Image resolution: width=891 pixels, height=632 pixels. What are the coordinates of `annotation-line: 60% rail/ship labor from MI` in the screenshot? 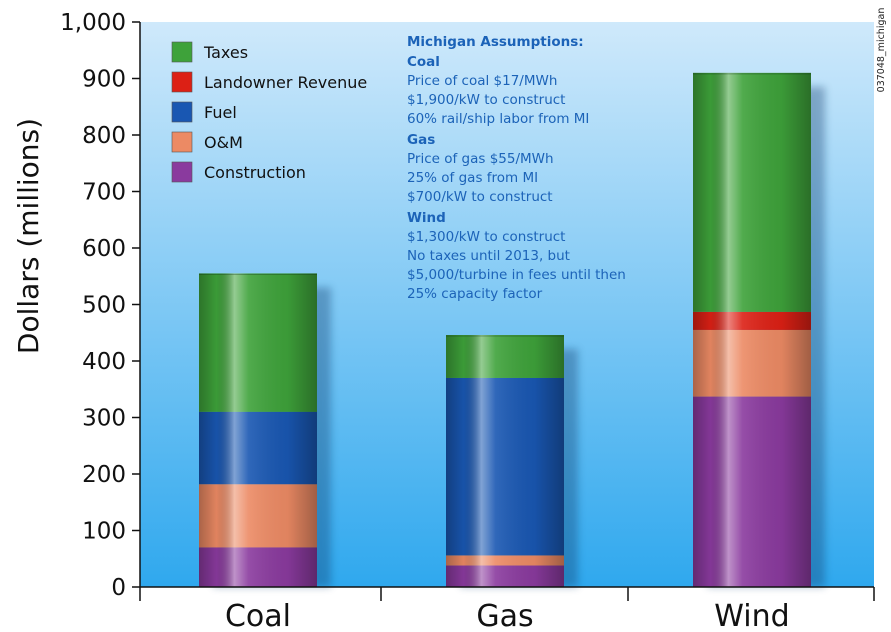 It's located at (498, 119).